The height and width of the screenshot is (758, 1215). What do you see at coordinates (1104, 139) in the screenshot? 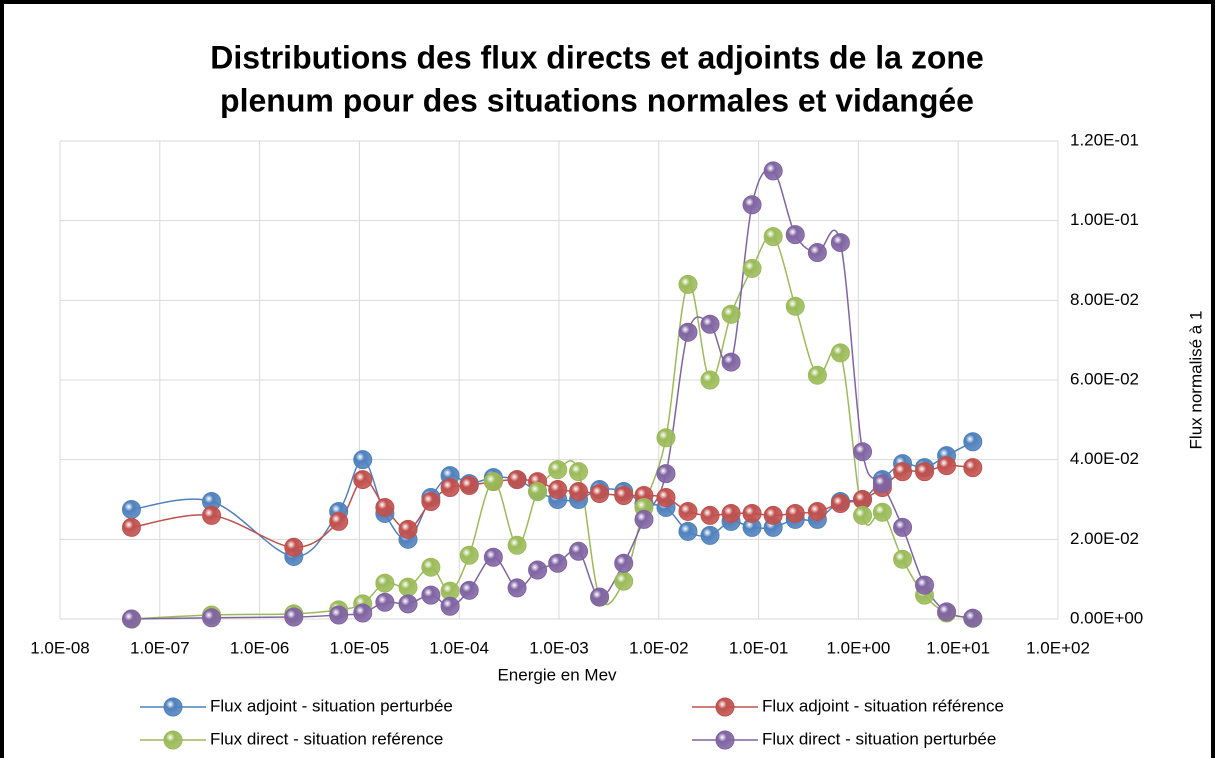
I see `y-tick-label: 1.20E-01` at bounding box center [1104, 139].